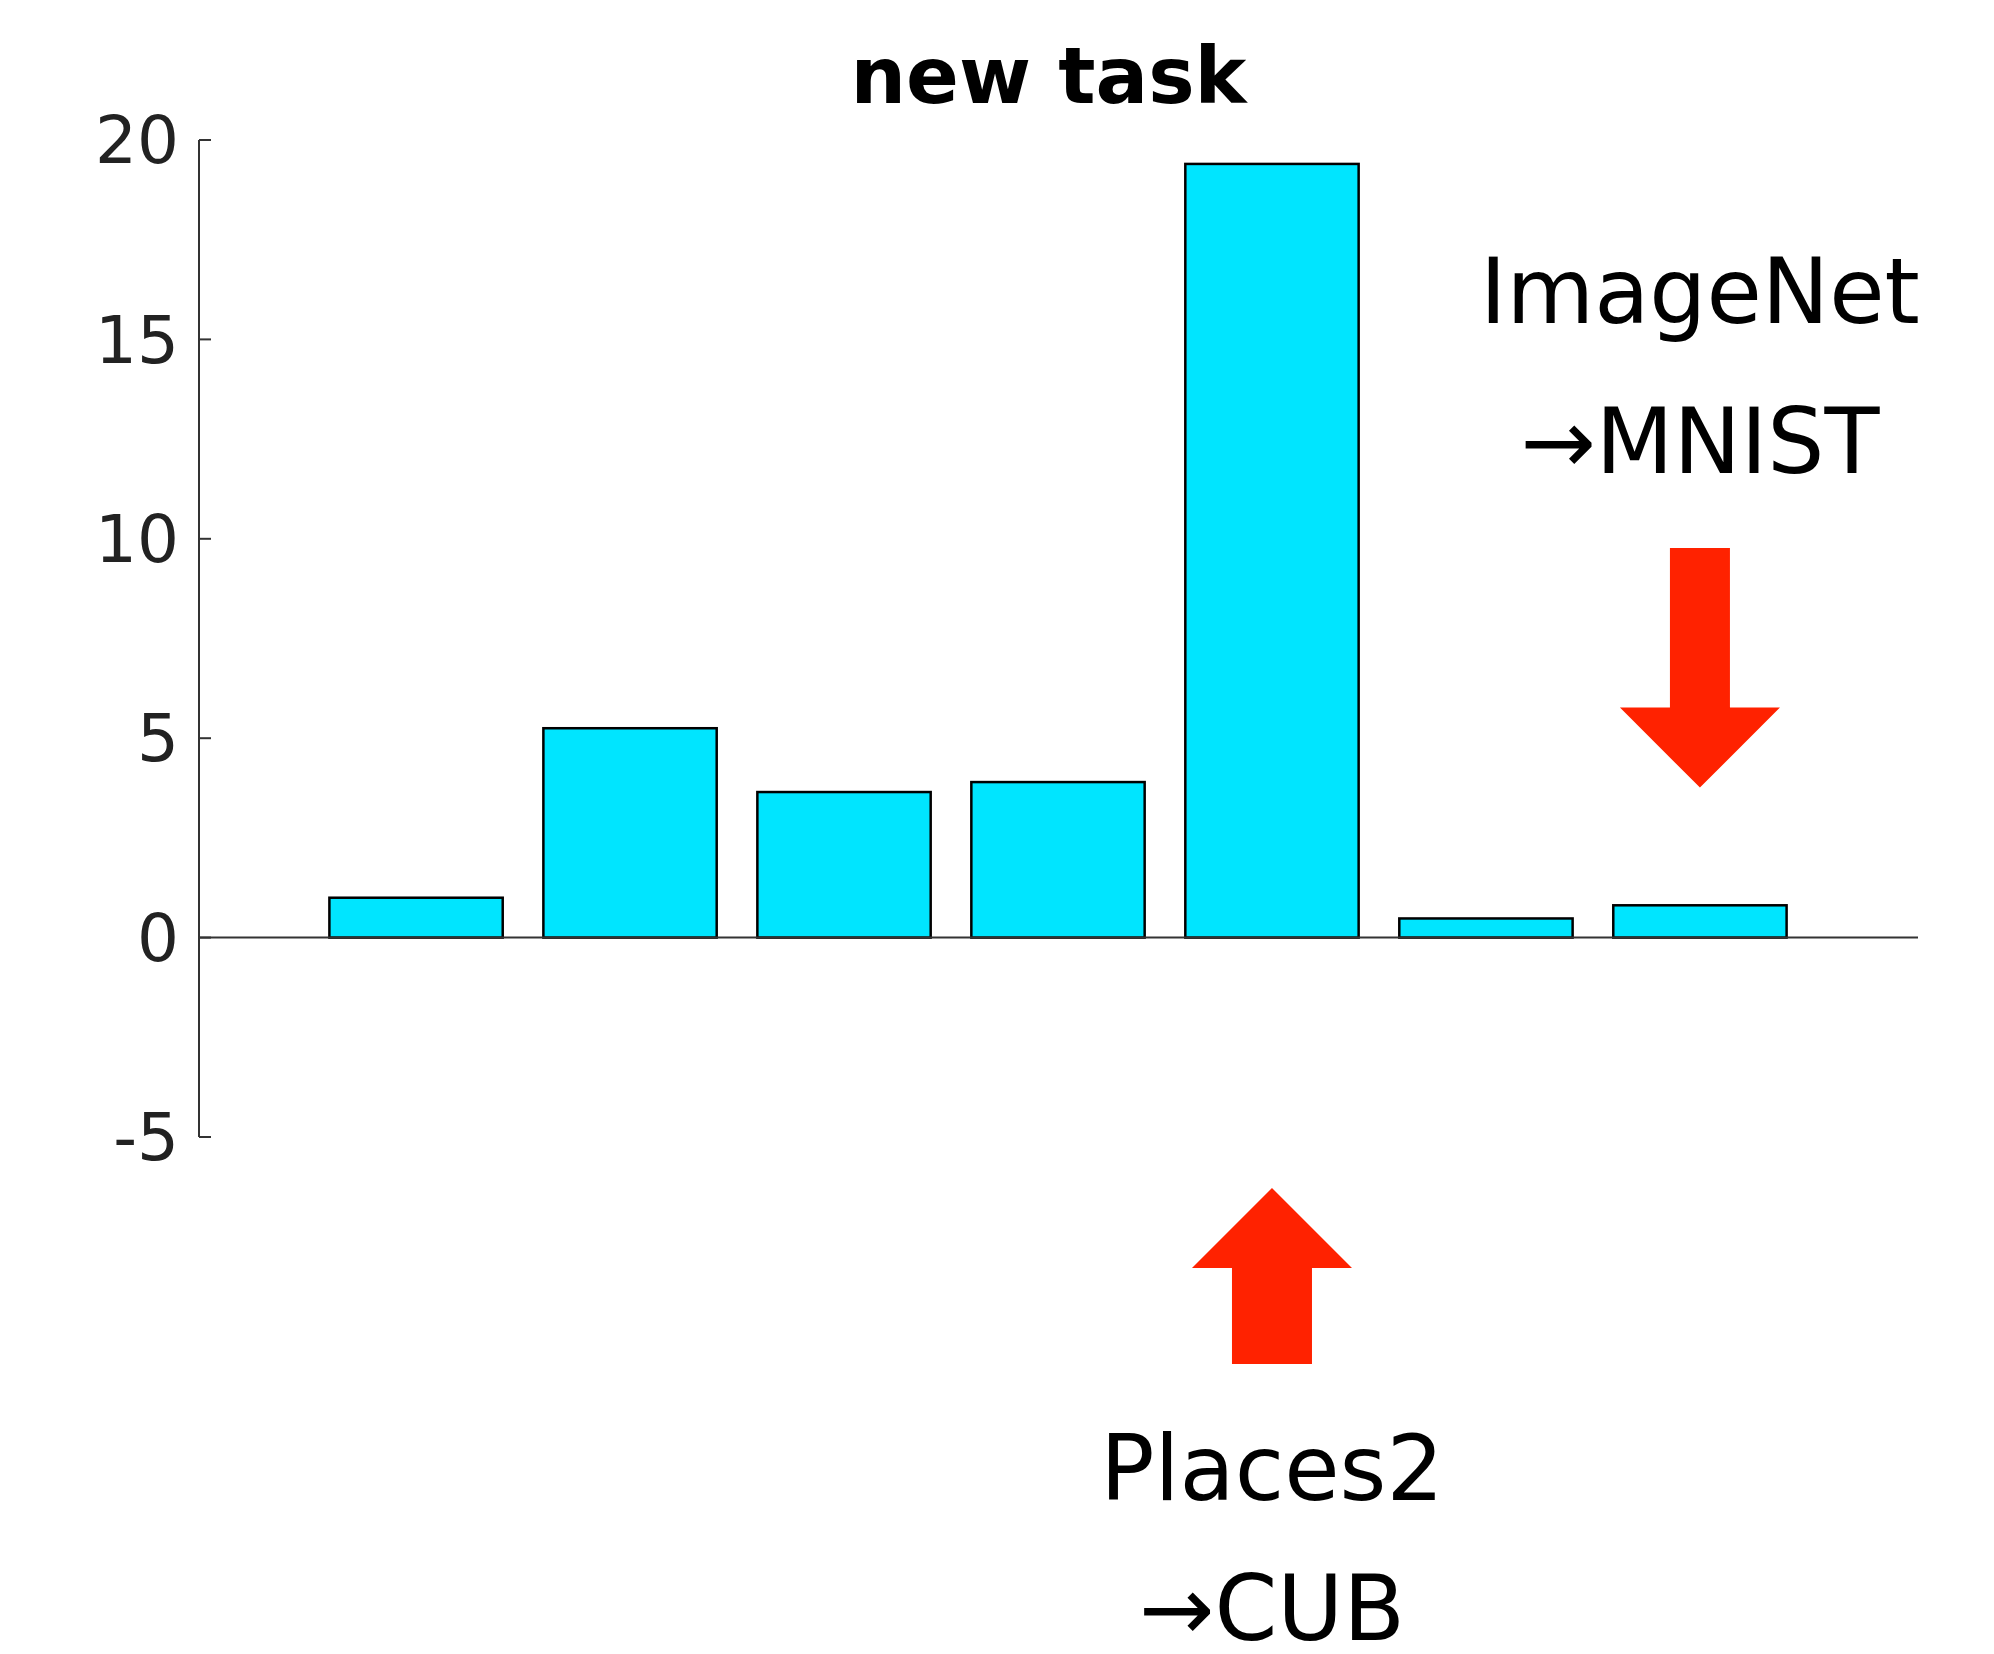 The image size is (1994, 1654). What do you see at coordinates (158, 739) in the screenshot?
I see `y-tick-label: 5` at bounding box center [158, 739].